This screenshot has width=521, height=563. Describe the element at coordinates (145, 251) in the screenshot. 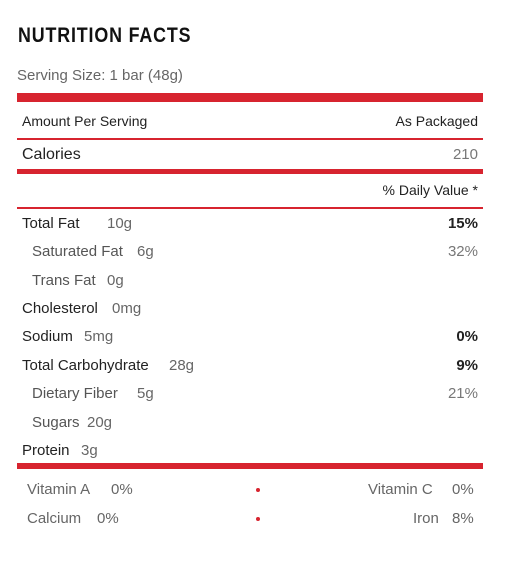

I see `nutrient-amount: 6g` at that location.